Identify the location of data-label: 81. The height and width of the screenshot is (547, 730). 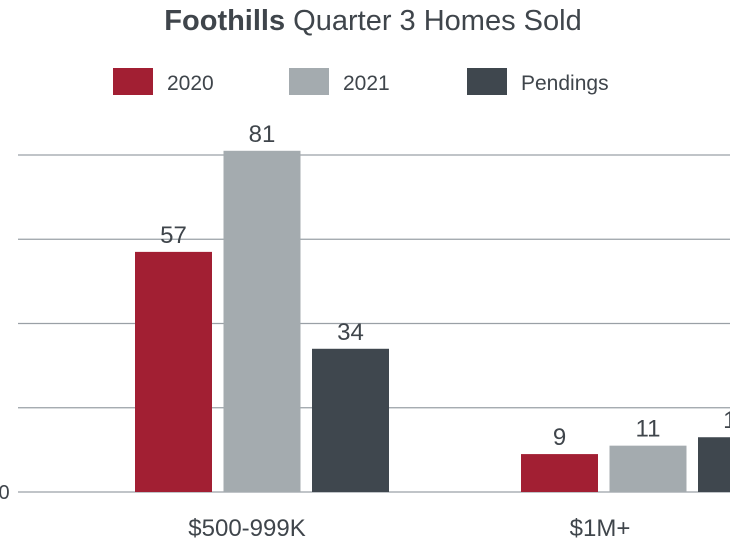
(262, 134).